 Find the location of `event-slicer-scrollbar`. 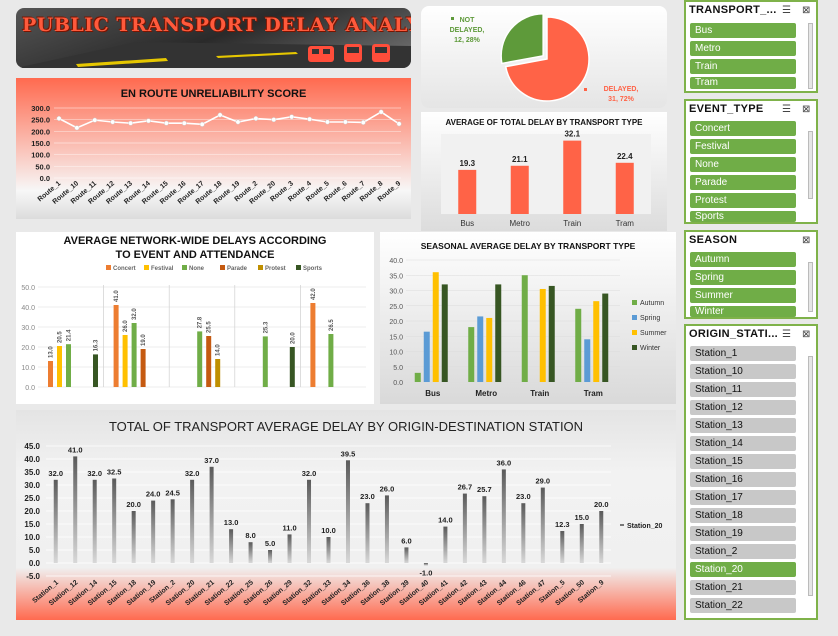

event-slicer-scrollbar is located at coordinates (810, 165).